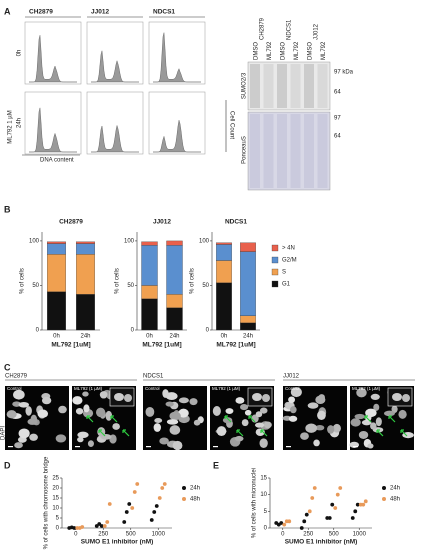  Describe the element at coordinates (289, 261) in the screenshot. I see `legend-label: G2/M` at that location.